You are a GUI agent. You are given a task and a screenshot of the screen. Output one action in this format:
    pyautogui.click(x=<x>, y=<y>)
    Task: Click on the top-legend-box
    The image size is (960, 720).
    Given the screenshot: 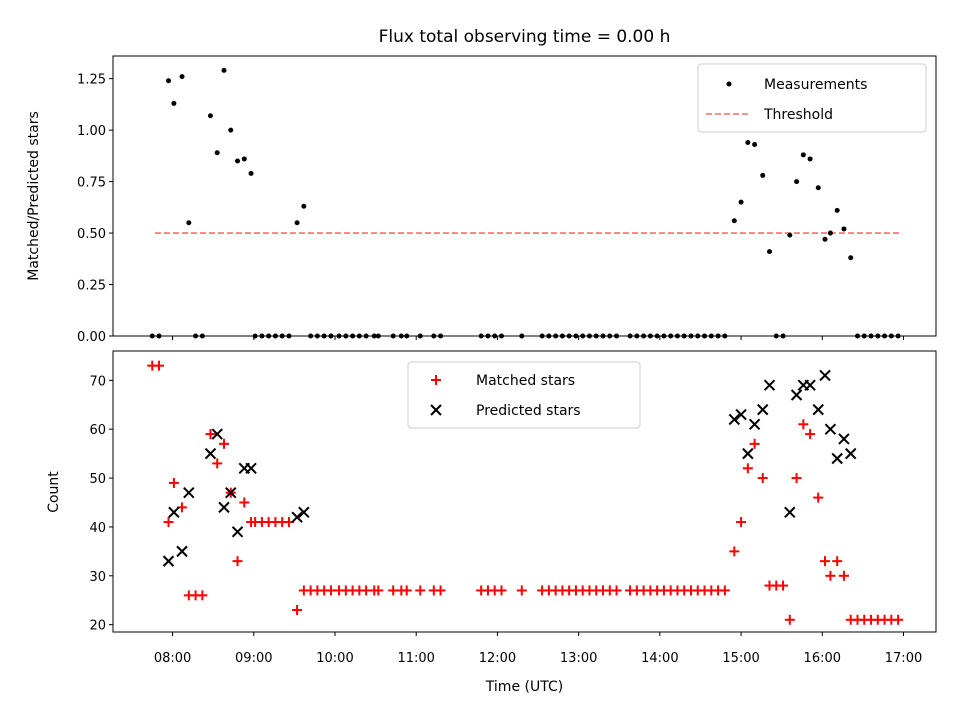 What is the action you would take?
    pyautogui.click(x=812, y=98)
    